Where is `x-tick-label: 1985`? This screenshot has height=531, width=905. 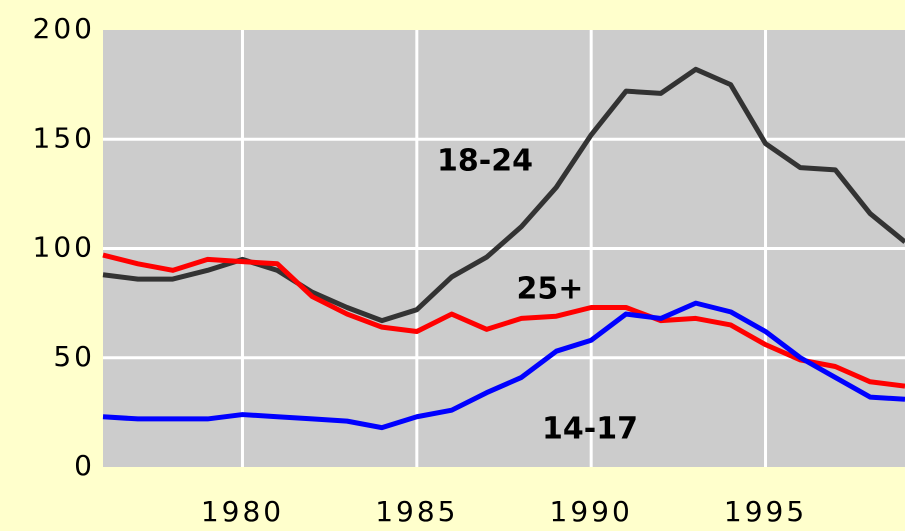
x-tick-label: 1985 is located at coordinates (416, 511).